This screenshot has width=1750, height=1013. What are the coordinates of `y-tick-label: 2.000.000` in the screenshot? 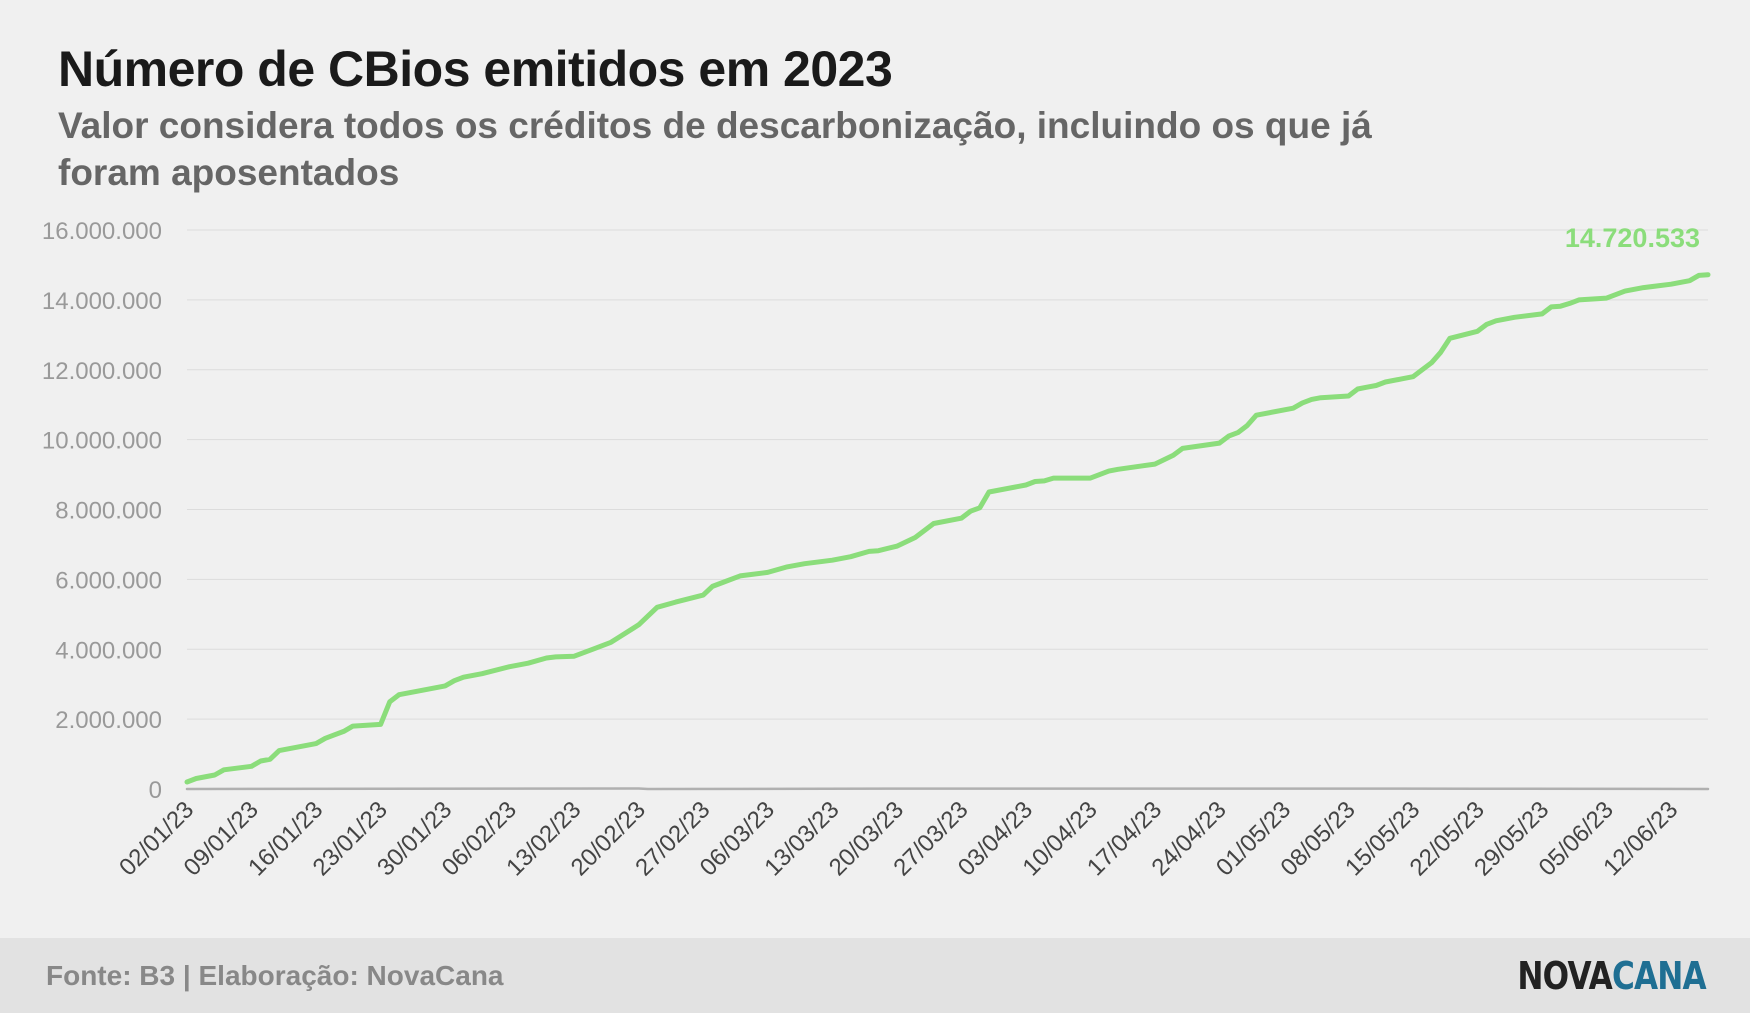 It's located at (108, 720).